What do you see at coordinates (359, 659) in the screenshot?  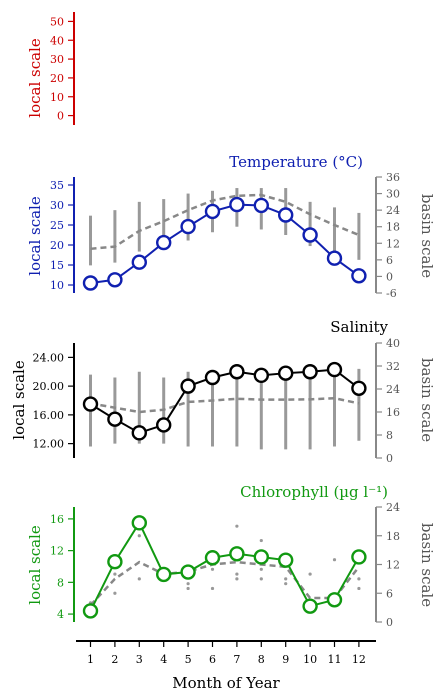 I see `x-tick-label: 12` at bounding box center [359, 659].